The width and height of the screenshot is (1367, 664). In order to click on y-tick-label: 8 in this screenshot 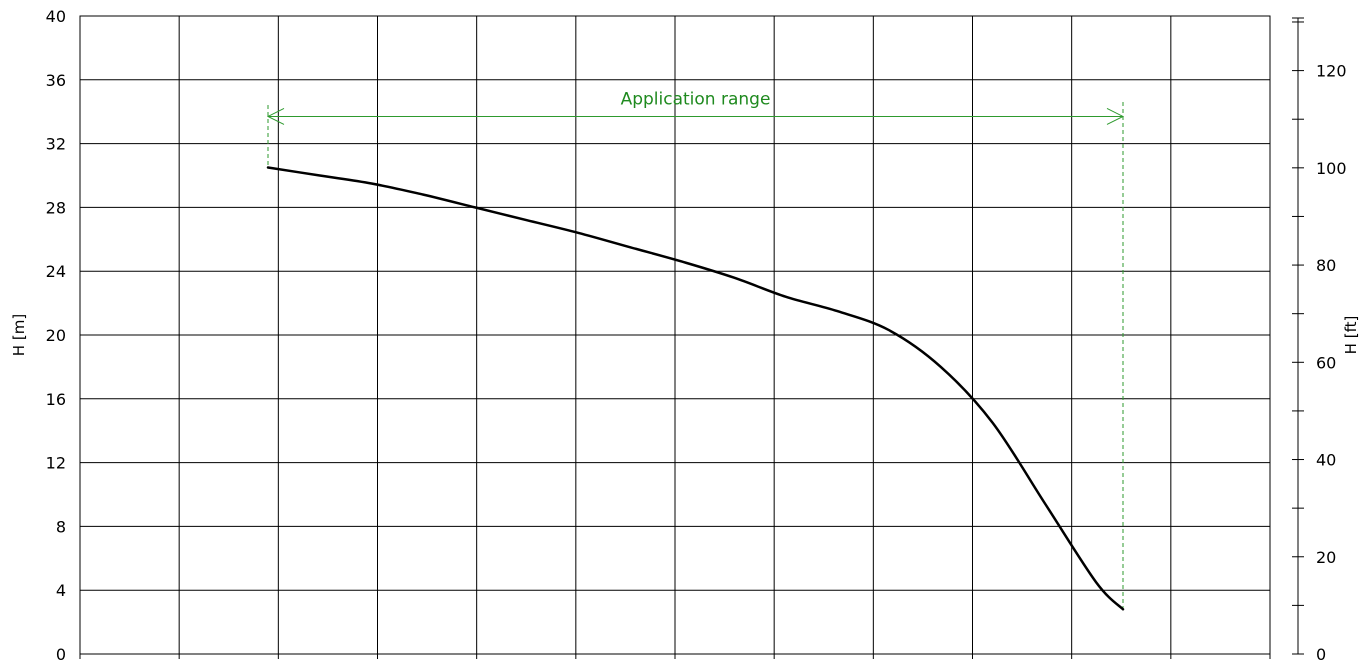, I will do `click(61, 526)`.